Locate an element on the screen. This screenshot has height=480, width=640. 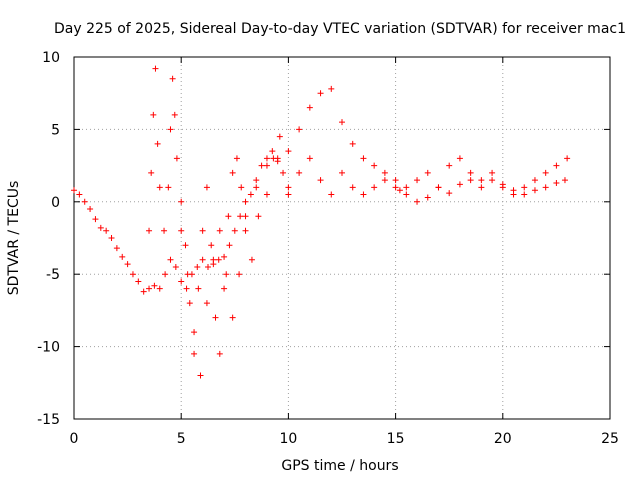
x-tick-label: 15 is located at coordinates (396, 439).